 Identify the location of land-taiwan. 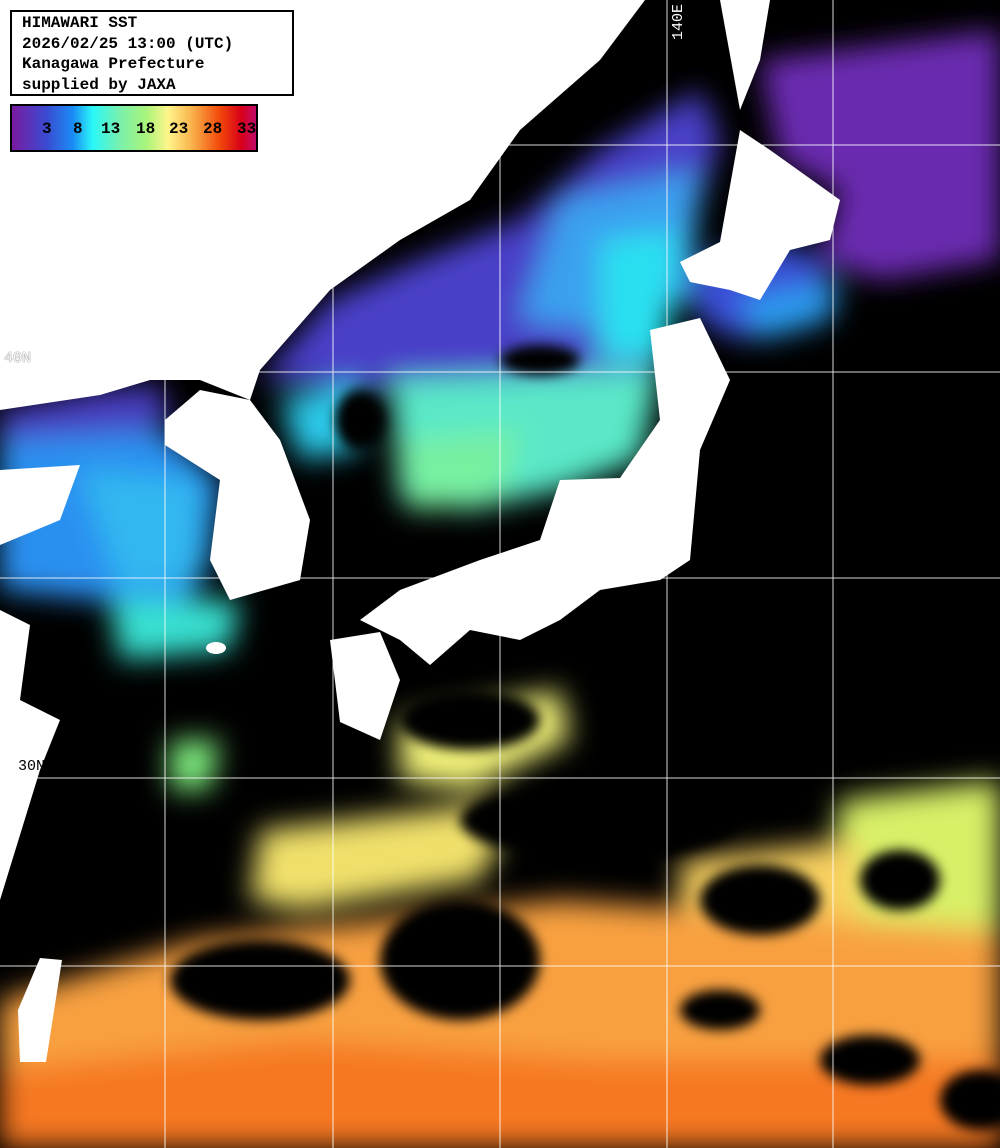
(40, 1010).